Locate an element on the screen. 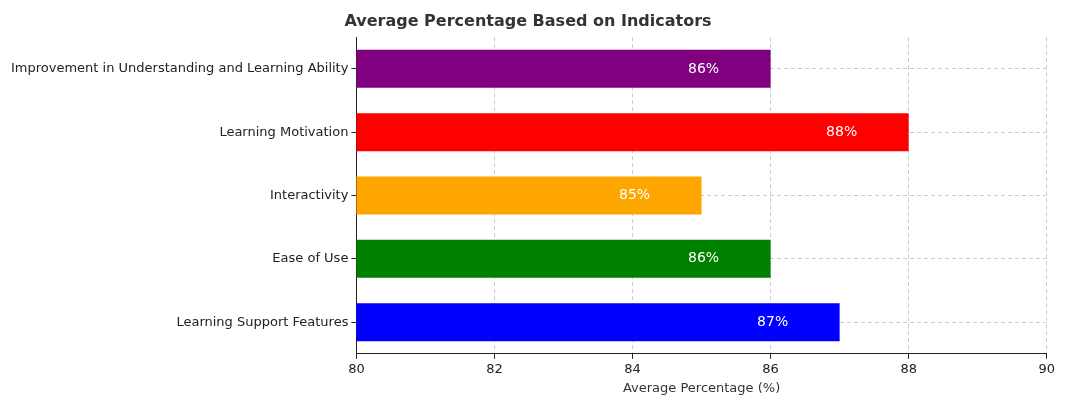 Image resolution: width=1067 pixels, height=405 pixels. y-tick-label: Learning Support Features is located at coordinates (262, 321).